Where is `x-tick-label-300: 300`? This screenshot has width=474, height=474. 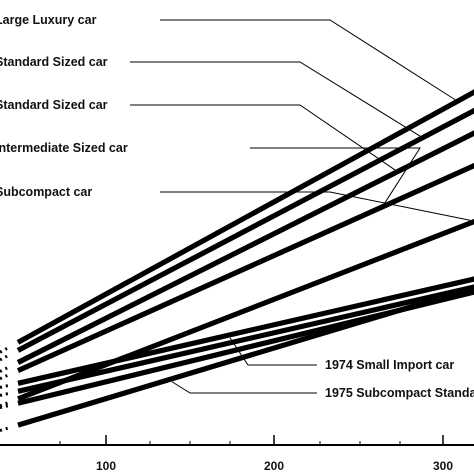
x-tick-label-300: 300 is located at coordinates (443, 466).